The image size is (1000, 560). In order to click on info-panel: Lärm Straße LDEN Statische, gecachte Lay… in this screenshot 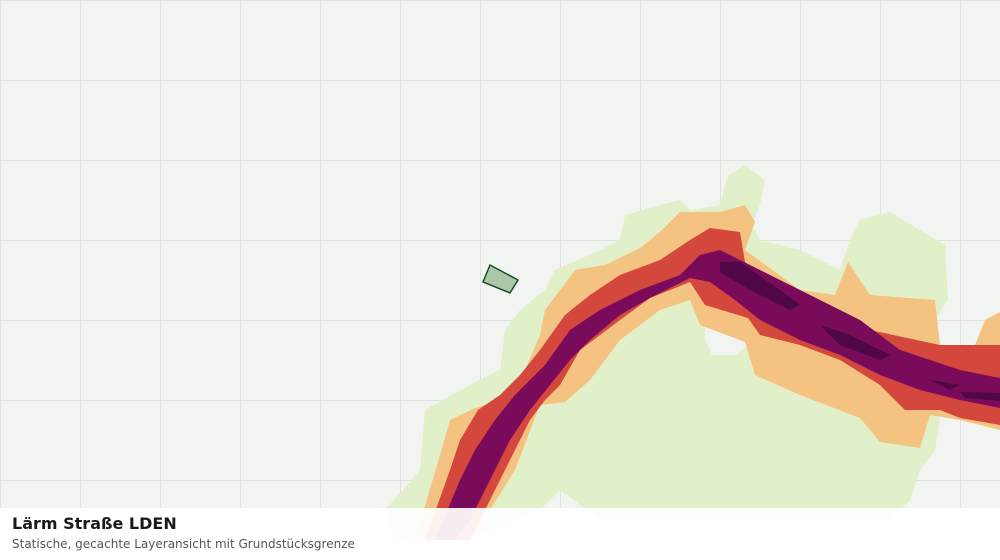, I will do `click(500, 534)`.